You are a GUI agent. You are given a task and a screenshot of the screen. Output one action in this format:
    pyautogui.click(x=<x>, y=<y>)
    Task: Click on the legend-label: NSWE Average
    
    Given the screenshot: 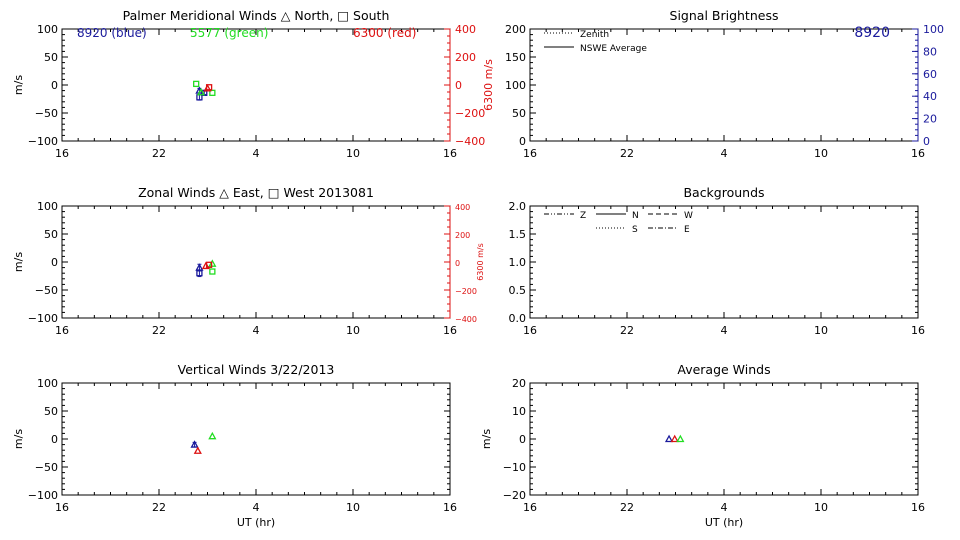 What is the action you would take?
    pyautogui.click(x=613, y=49)
    